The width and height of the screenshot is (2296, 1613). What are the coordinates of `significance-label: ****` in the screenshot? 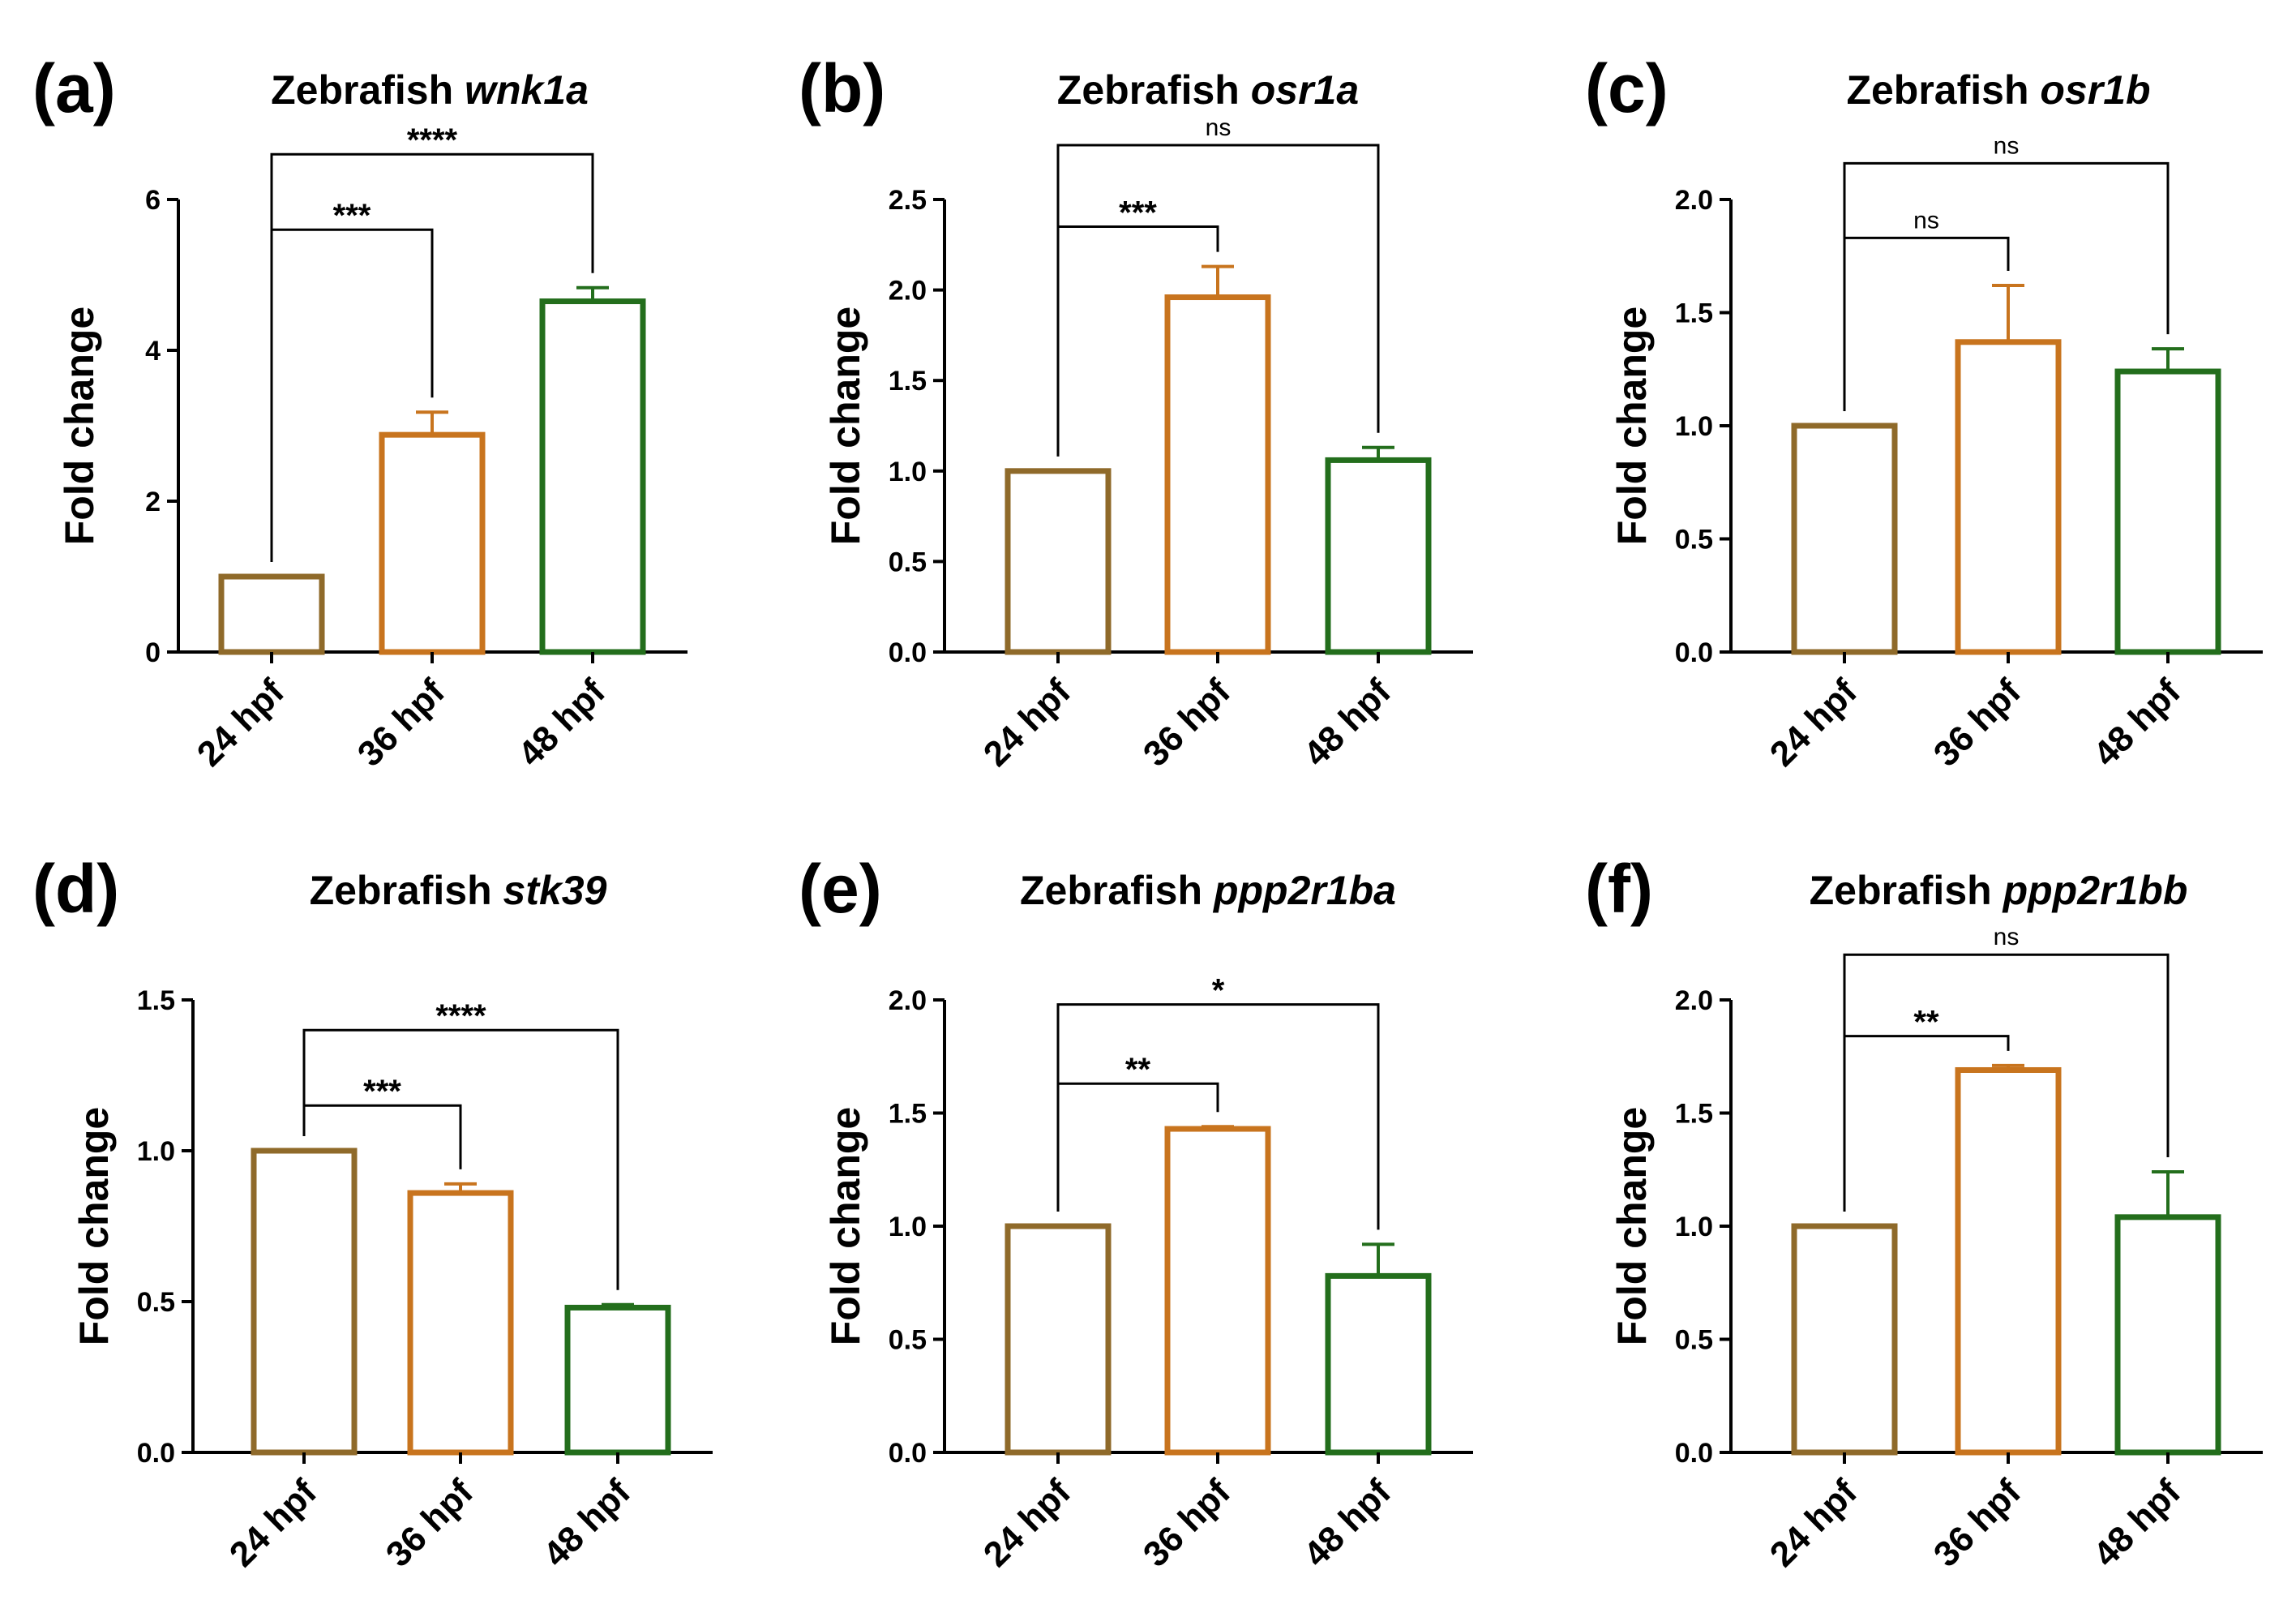 It's located at (460, 1016).